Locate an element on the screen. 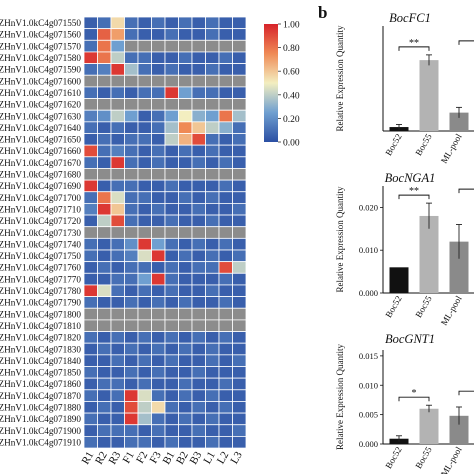 This screenshot has height=474, width=474. row-label: BnaleZHnV1.0kC4g071720 is located at coordinates (40, 221).